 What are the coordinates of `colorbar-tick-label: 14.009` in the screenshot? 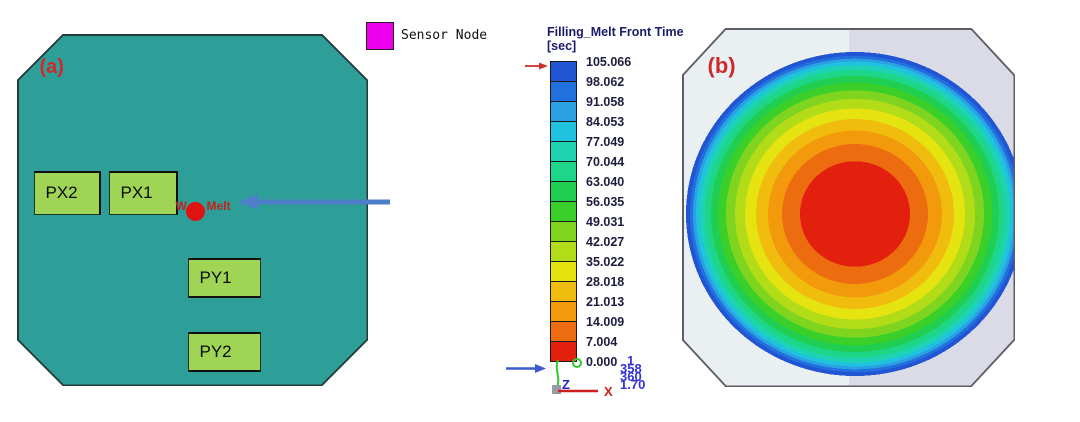 It's located at (605, 322).